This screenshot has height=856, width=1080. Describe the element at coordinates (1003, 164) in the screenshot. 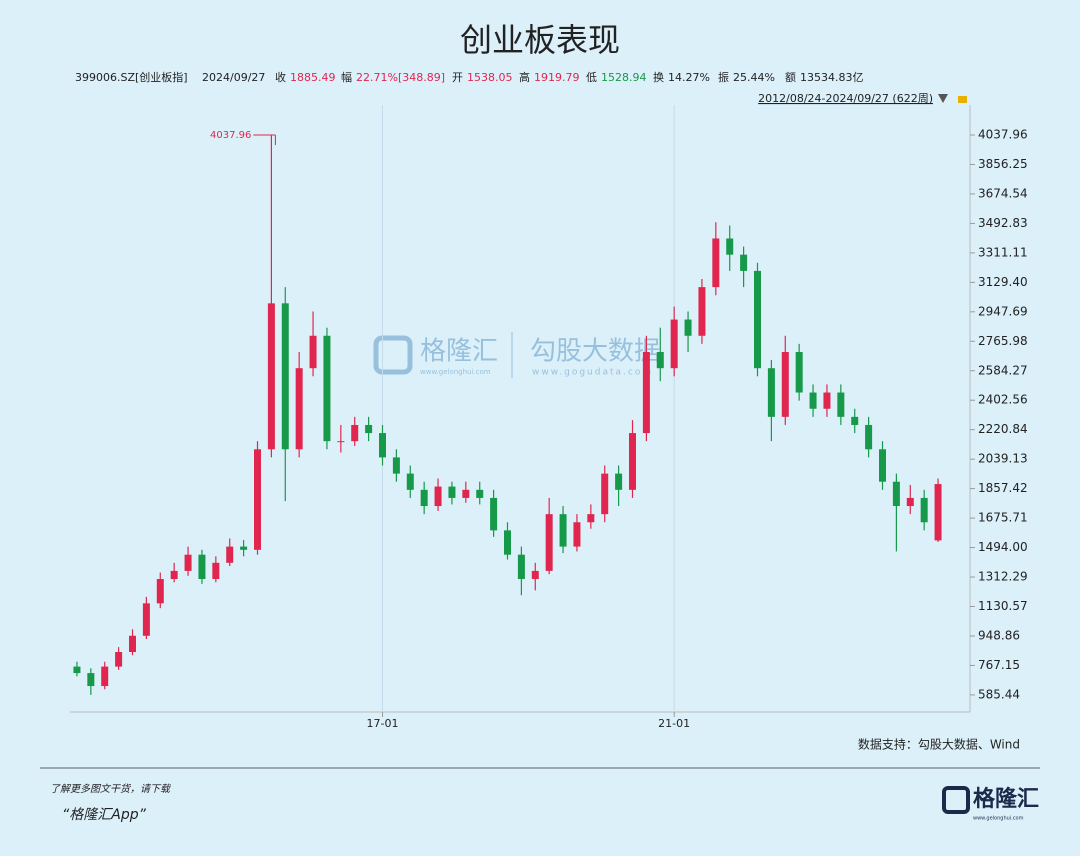

I see `y-tick-label: 3856.25` at that location.